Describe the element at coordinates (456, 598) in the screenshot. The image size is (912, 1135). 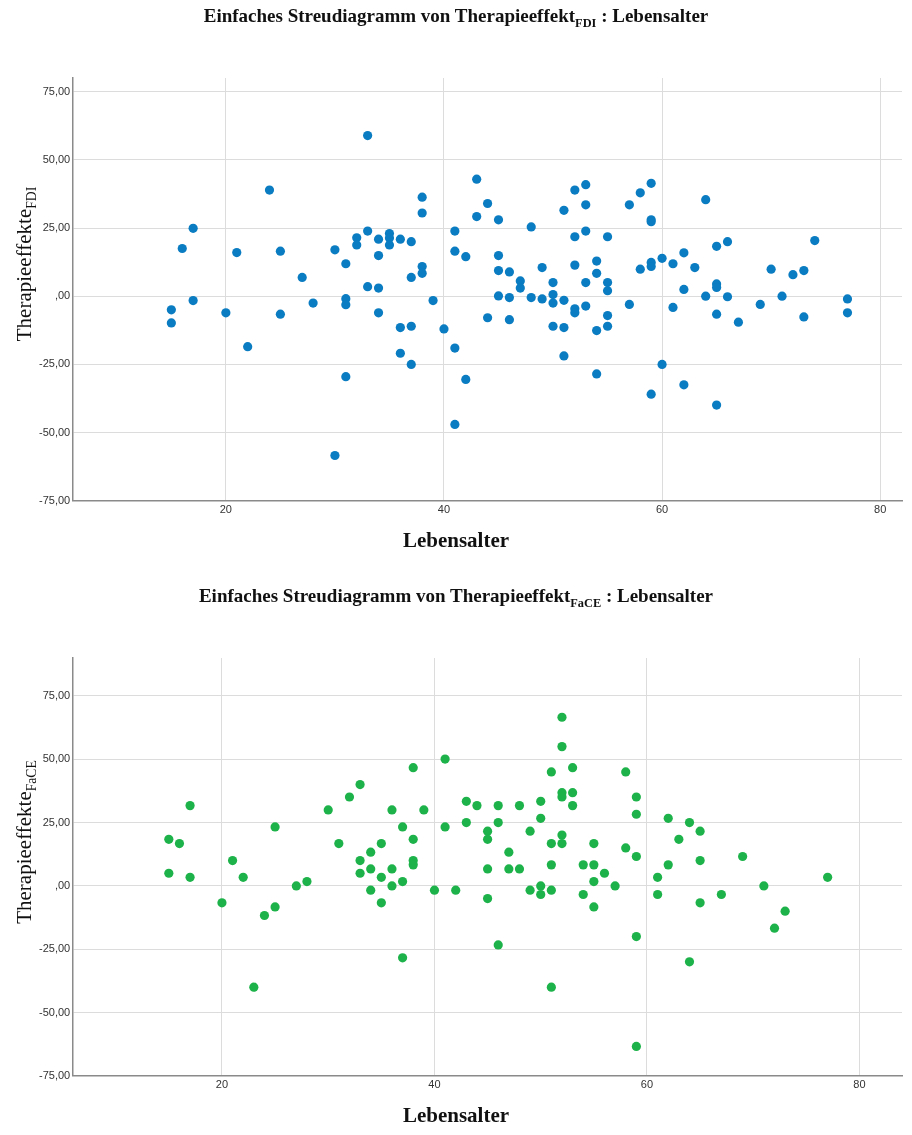
I see `chart-title: Einfaches Streudiagramm von Therapieeffekt$_{FaCE}$ : Lebensalter` at that location.